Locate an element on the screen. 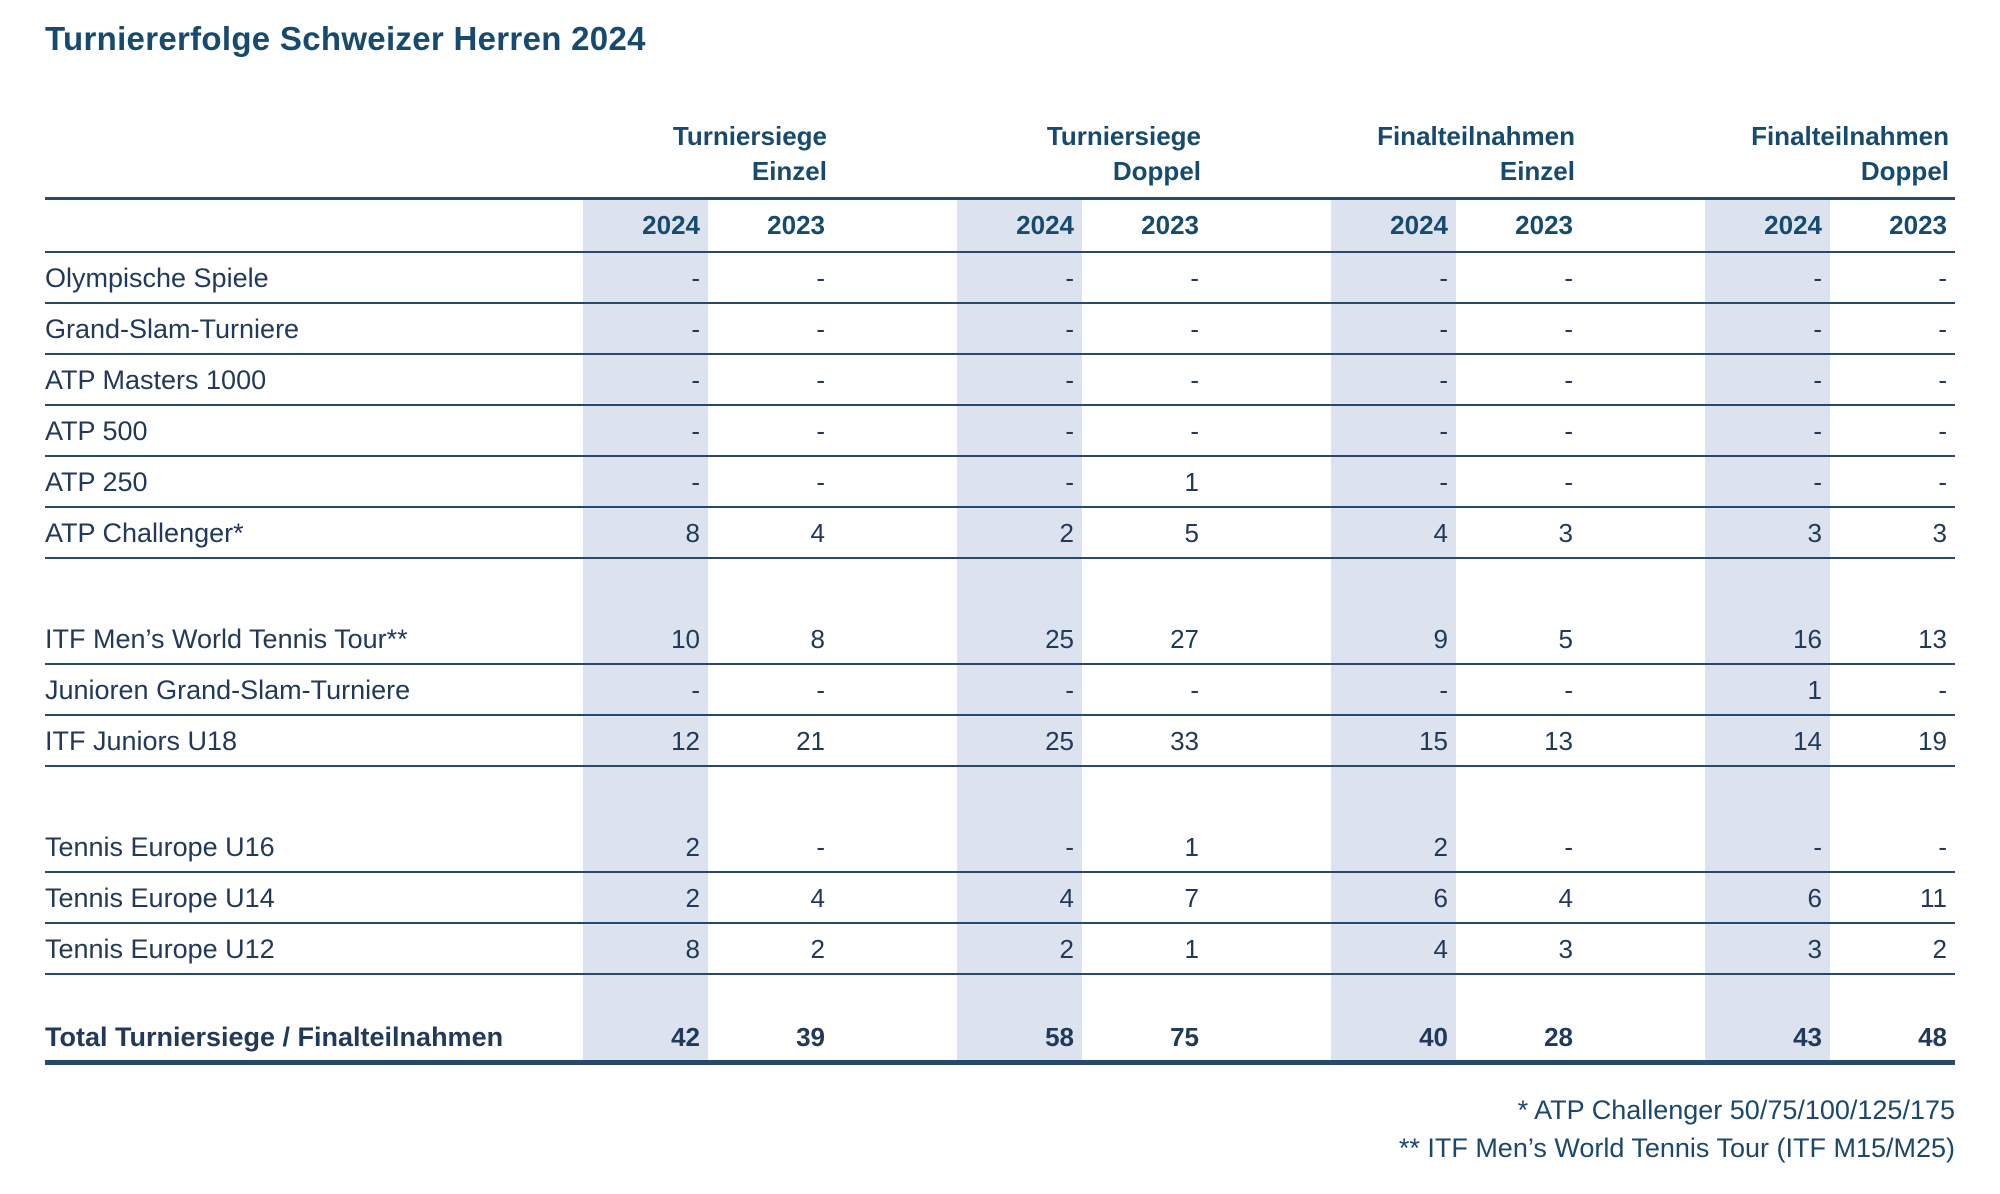 Image resolution: width=2000 pixels, height=1194 pixels. spacer-row is located at coordinates (1000, 794).